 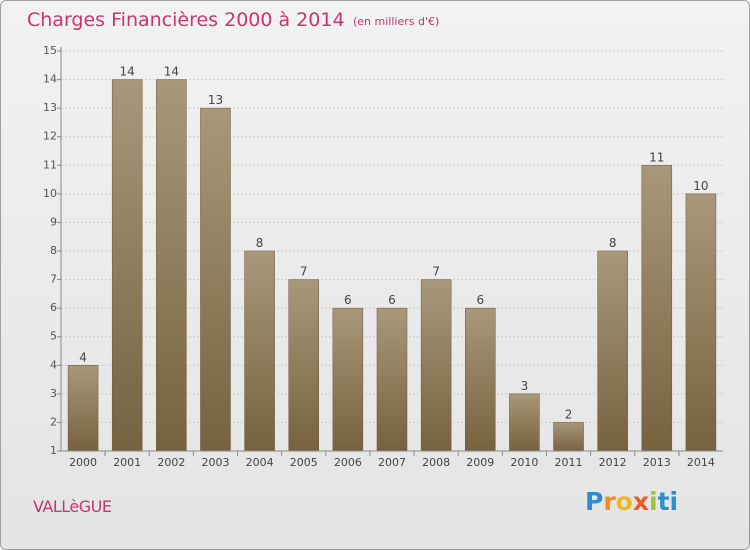 I want to click on y-tick-label: 5, so click(x=53, y=336).